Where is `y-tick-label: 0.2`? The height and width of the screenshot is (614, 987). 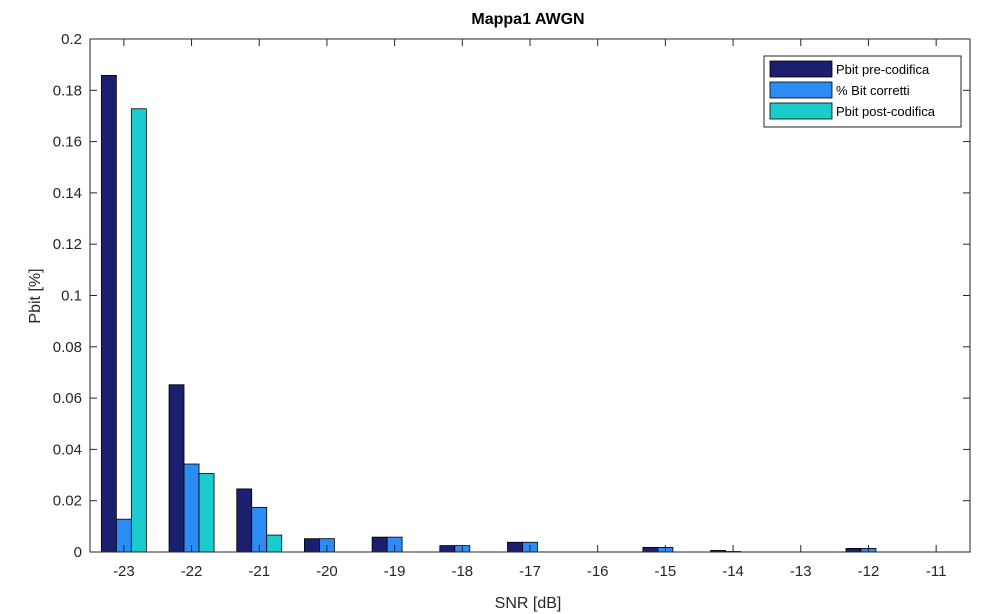
y-tick-label: 0.2 is located at coordinates (71, 39).